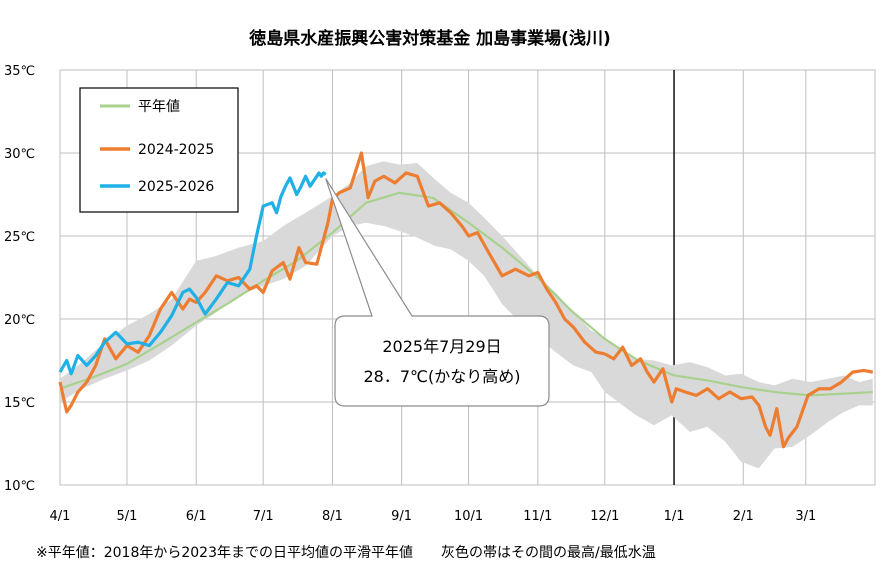 The width and height of the screenshot is (895, 568). Describe the element at coordinates (19, 403) in the screenshot. I see `y-tick-label: 15℃` at that location.